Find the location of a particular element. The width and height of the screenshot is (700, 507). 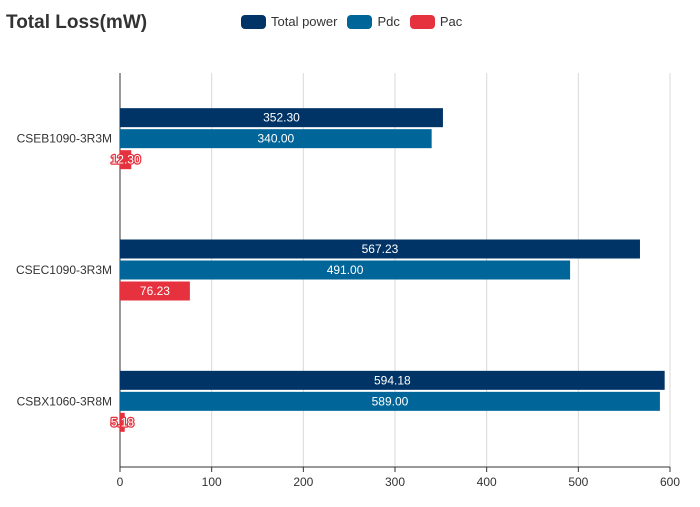

data-label: 76.23 is located at coordinates (155, 291).